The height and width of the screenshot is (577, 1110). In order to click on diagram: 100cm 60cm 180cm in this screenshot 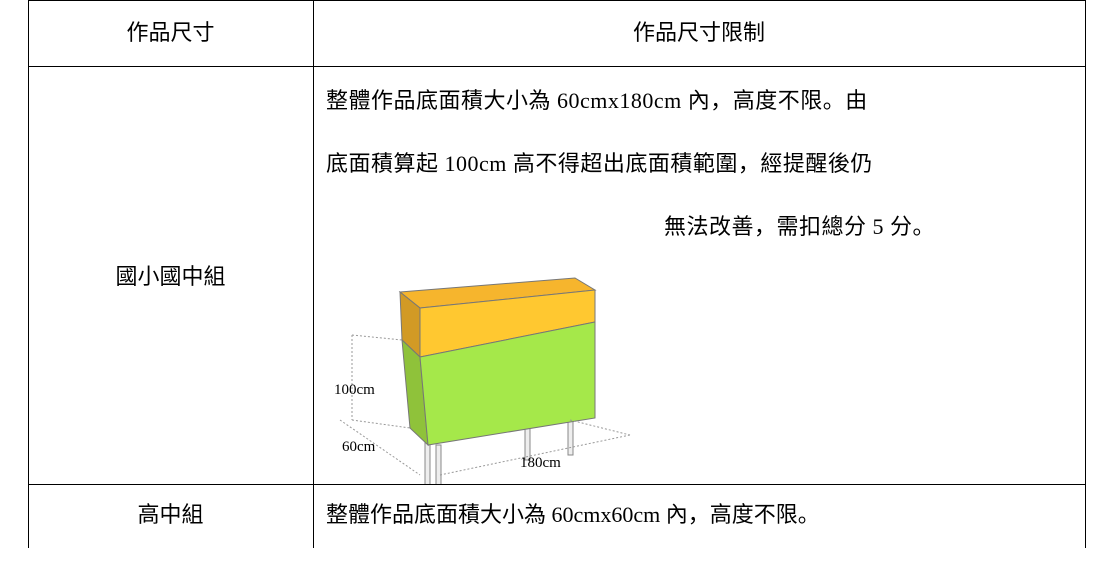, I will do `click(482, 380)`.